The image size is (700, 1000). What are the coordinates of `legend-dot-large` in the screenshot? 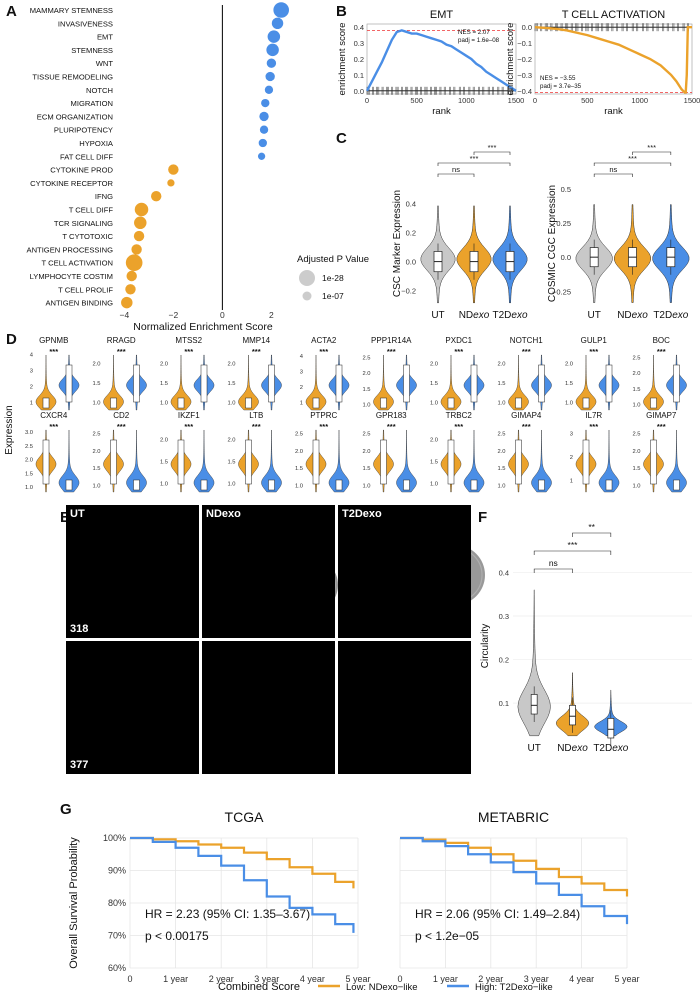 It's located at (307, 278).